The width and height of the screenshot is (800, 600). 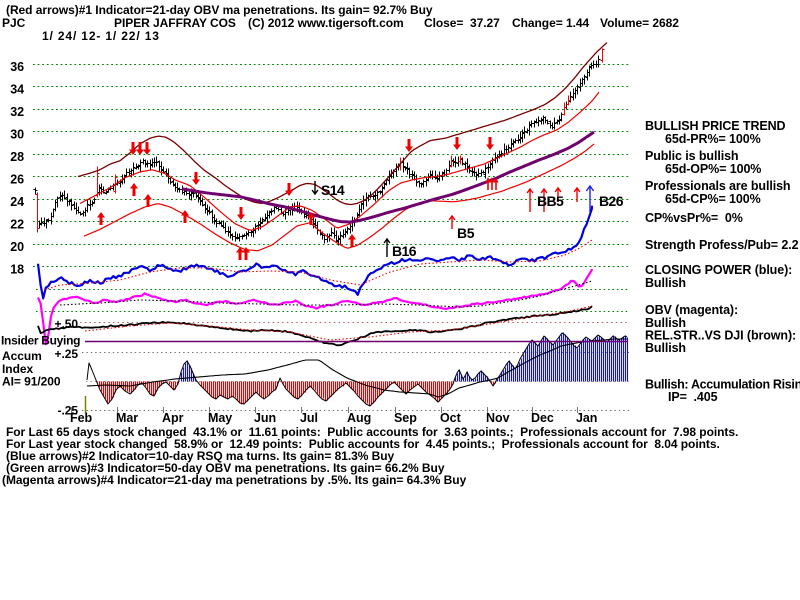 I want to click on svg-text: 65d-PR%= 100%, so click(x=713, y=139).